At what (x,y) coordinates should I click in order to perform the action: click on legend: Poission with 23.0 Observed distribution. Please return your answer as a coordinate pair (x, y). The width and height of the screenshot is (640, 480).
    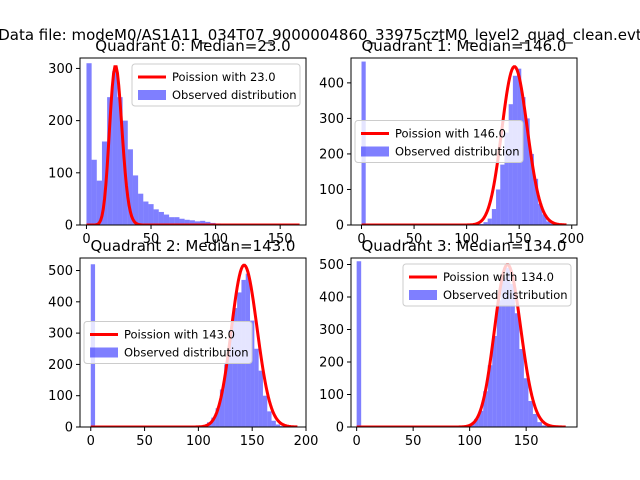
    Looking at the image, I should click on (216, 85).